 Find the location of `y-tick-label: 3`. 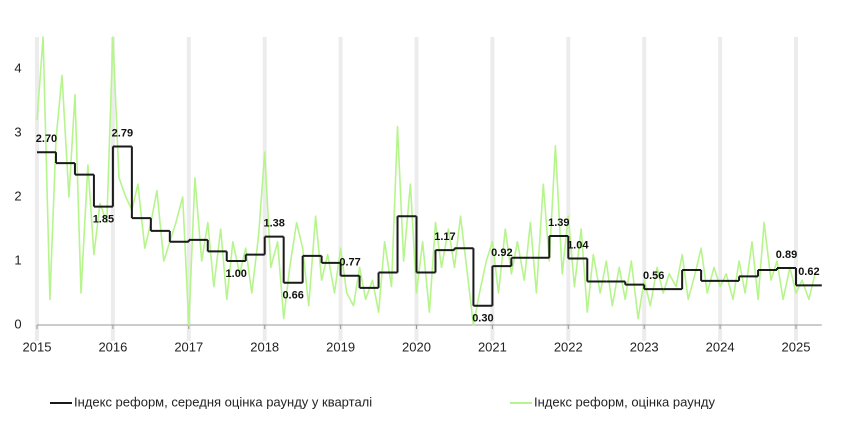

y-tick-label: 3 is located at coordinates (17, 131).